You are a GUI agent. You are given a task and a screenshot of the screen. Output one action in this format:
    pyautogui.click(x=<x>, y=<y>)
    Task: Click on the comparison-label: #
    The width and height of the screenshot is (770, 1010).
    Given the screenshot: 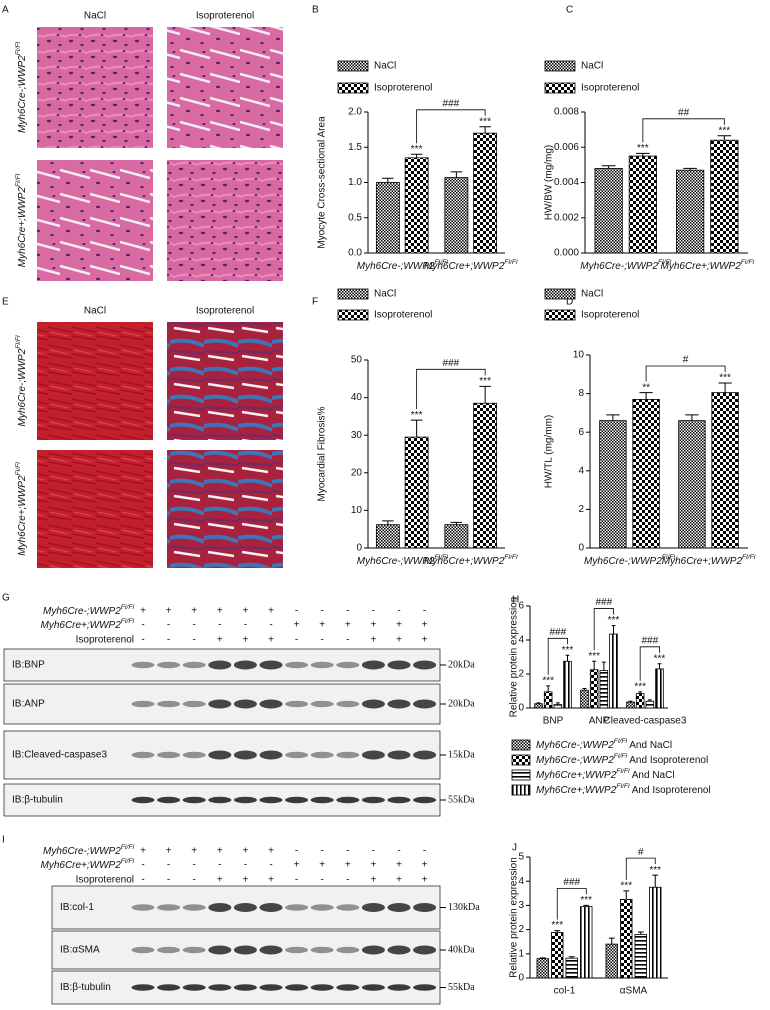 What is the action you would take?
    pyautogui.click(x=641, y=852)
    